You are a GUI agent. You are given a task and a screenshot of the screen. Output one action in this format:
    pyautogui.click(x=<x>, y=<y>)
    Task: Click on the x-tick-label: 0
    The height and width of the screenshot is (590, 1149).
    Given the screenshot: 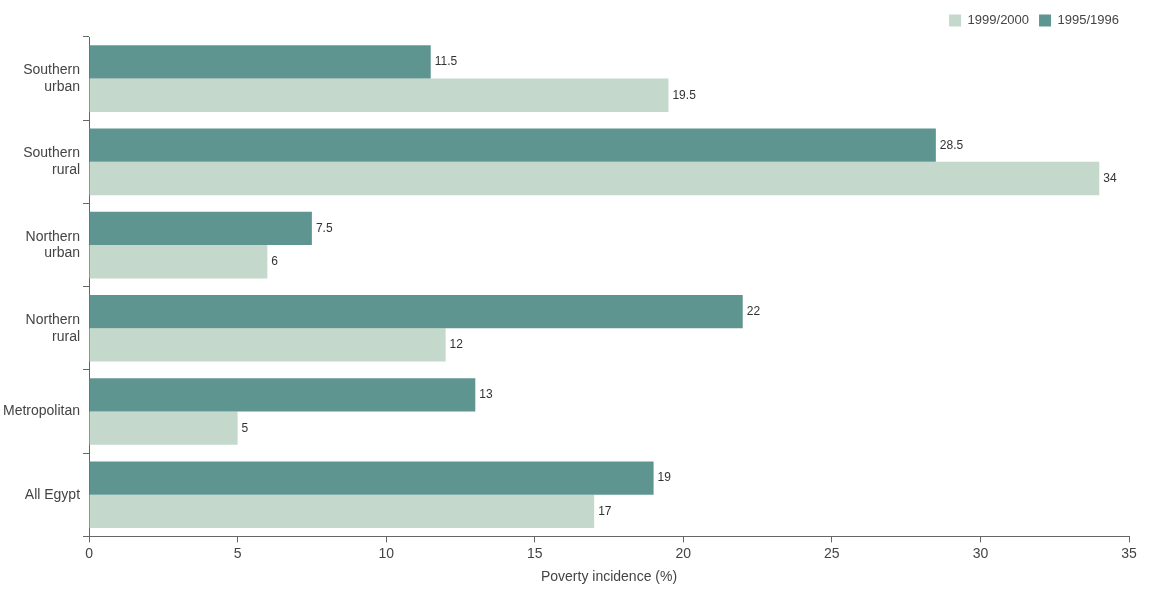 What is the action you would take?
    pyautogui.click(x=89, y=552)
    